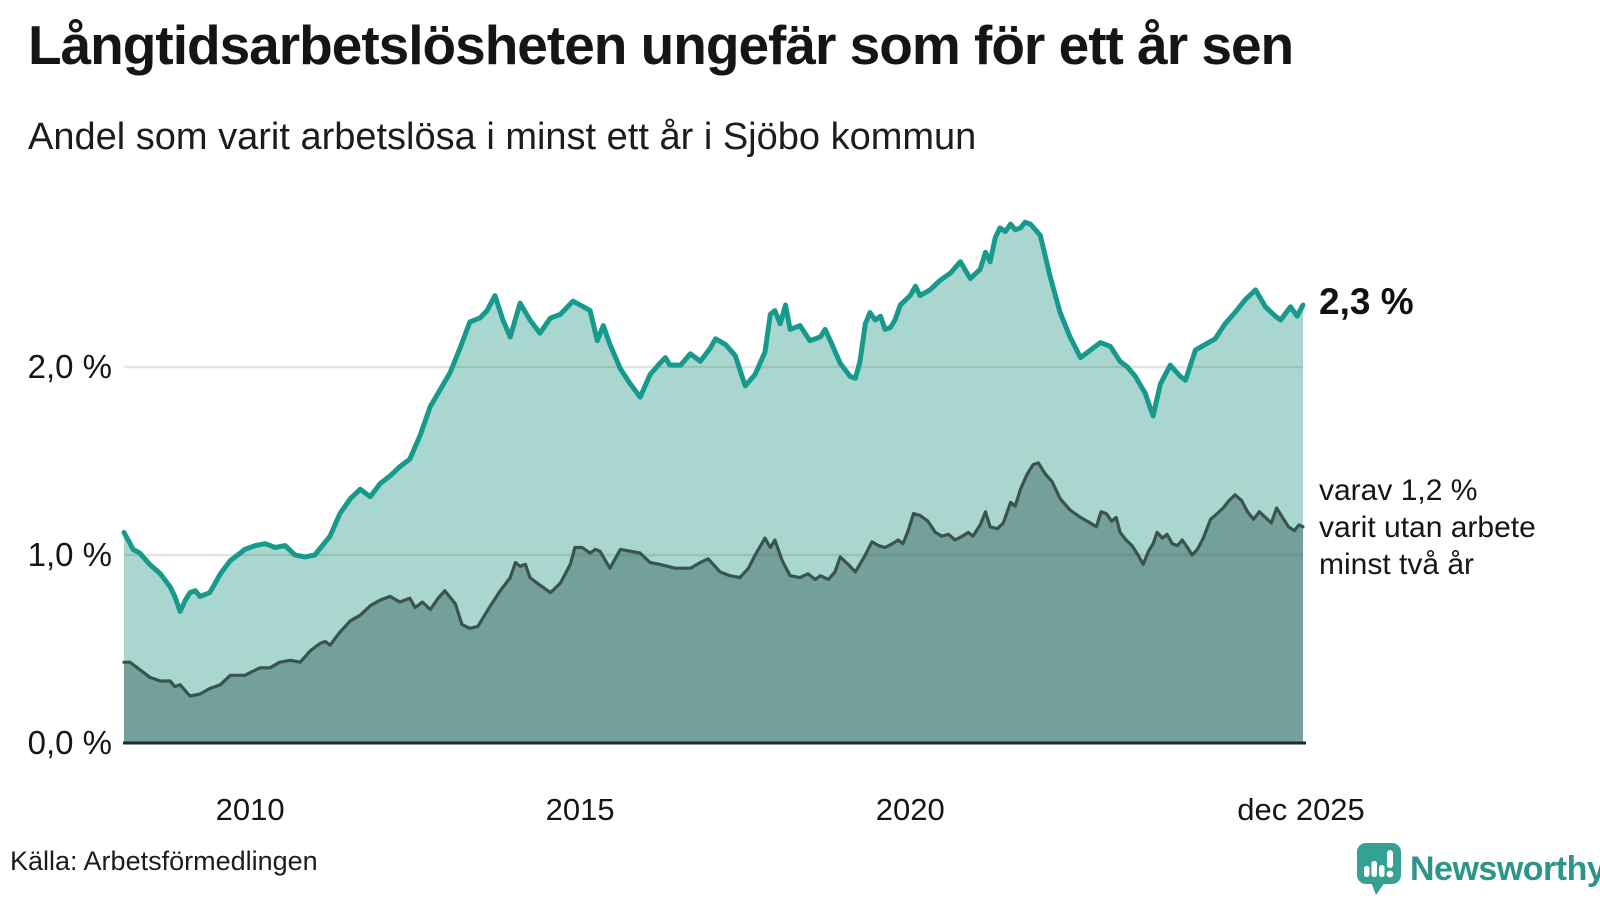 This screenshot has height=900, width=1600. What do you see at coordinates (1301, 809) in the screenshot?
I see `x-tick-label: dec 2025` at bounding box center [1301, 809].